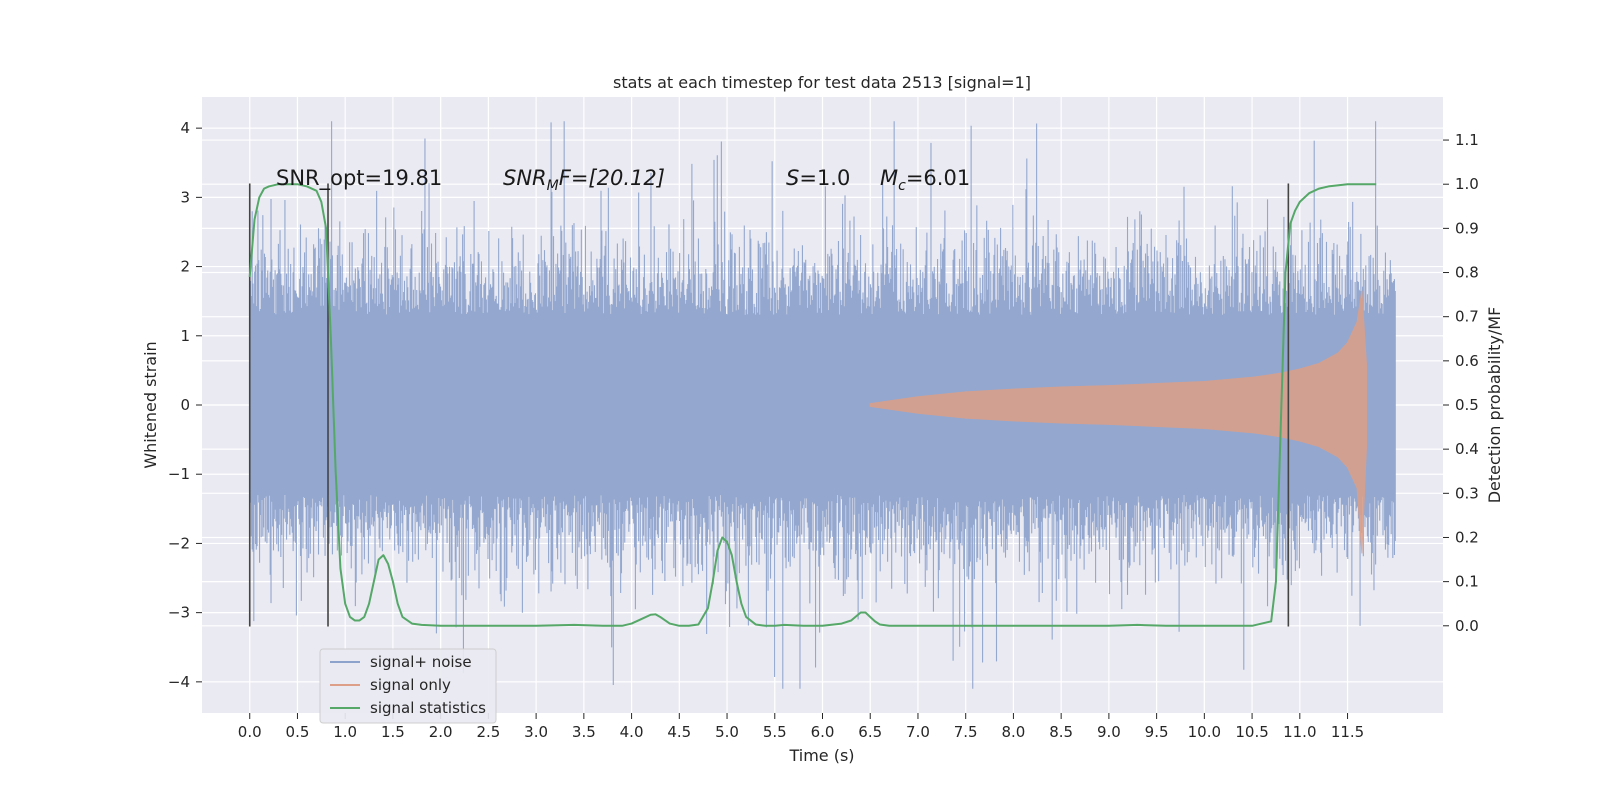 Image resolution: width=1600 pixels, height=800 pixels. What do you see at coordinates (1347, 732) in the screenshot?
I see `x-tick-label: 11.5` at bounding box center [1347, 732].